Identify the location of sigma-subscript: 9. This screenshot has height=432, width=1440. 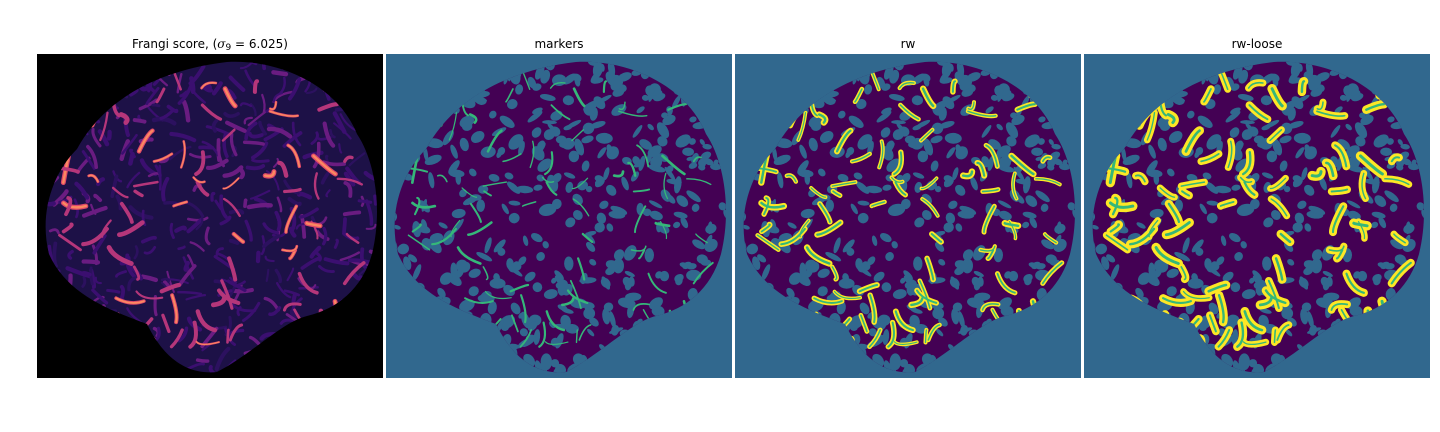
(228, 48).